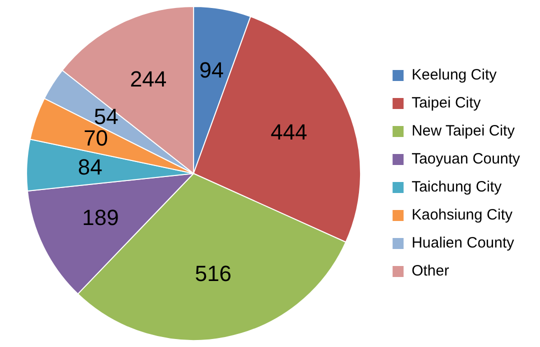 This screenshot has height=347, width=540. Describe the element at coordinates (447, 103) in the screenshot. I see `legend-label: Taipei City` at that location.